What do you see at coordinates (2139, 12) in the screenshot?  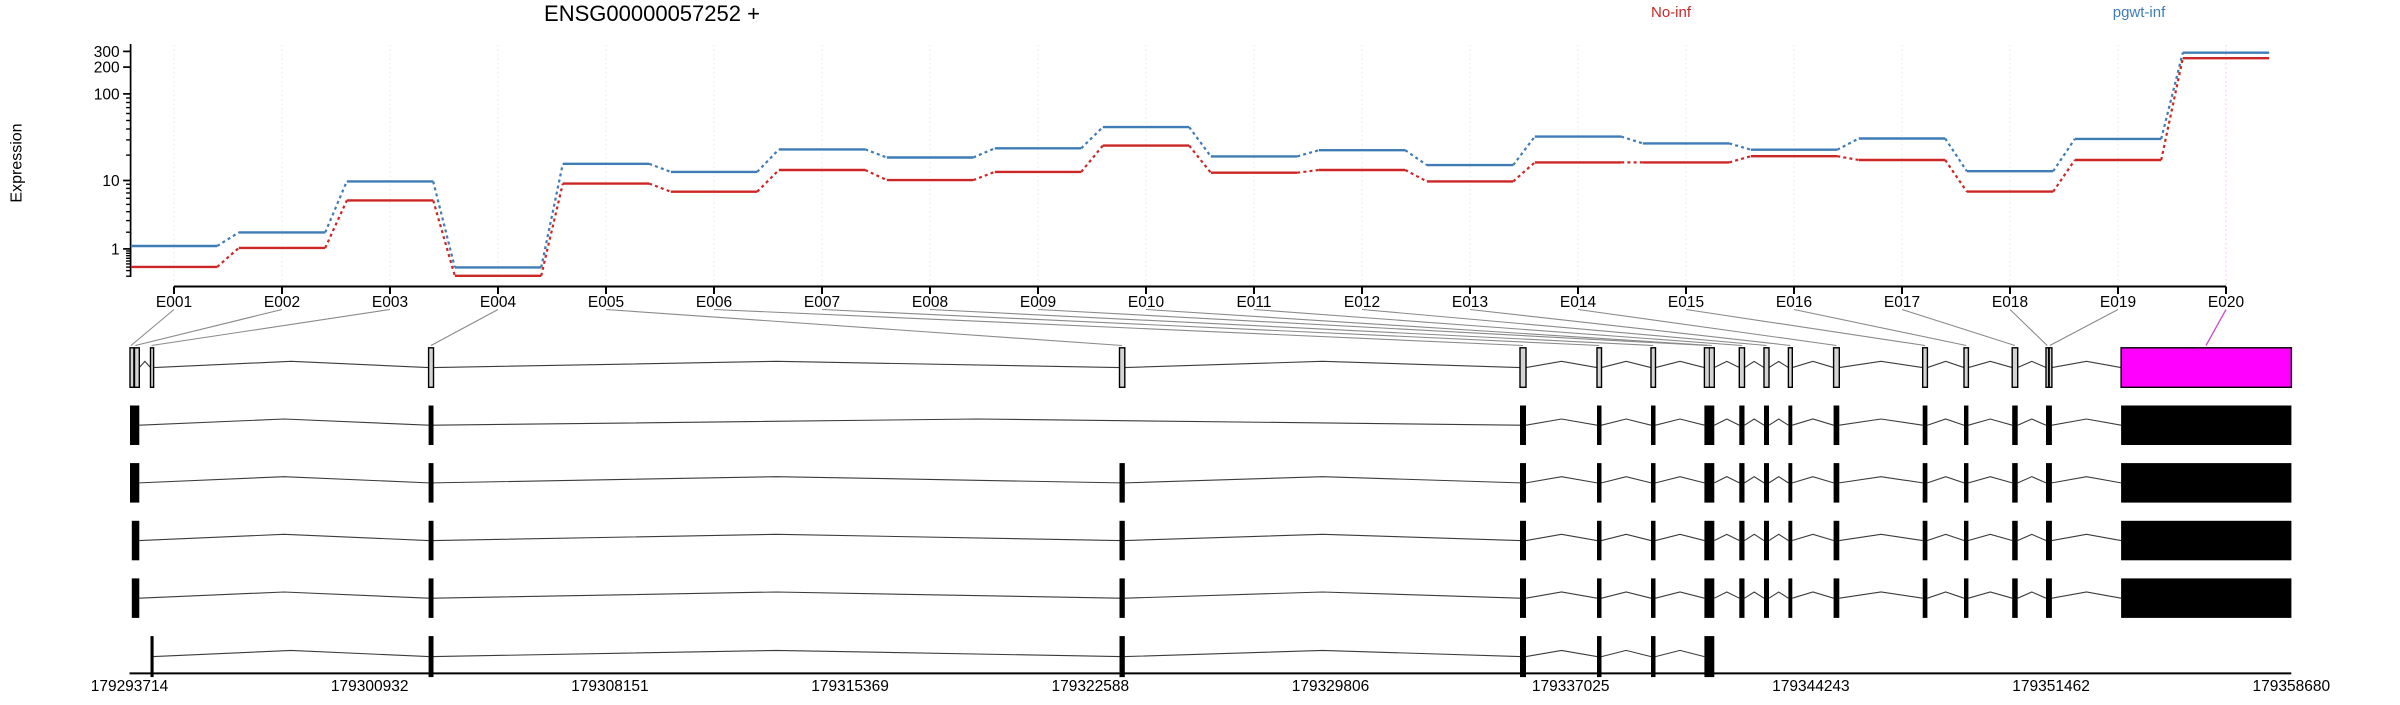 I see `svg-text: pgwt-inf` at bounding box center [2139, 12].